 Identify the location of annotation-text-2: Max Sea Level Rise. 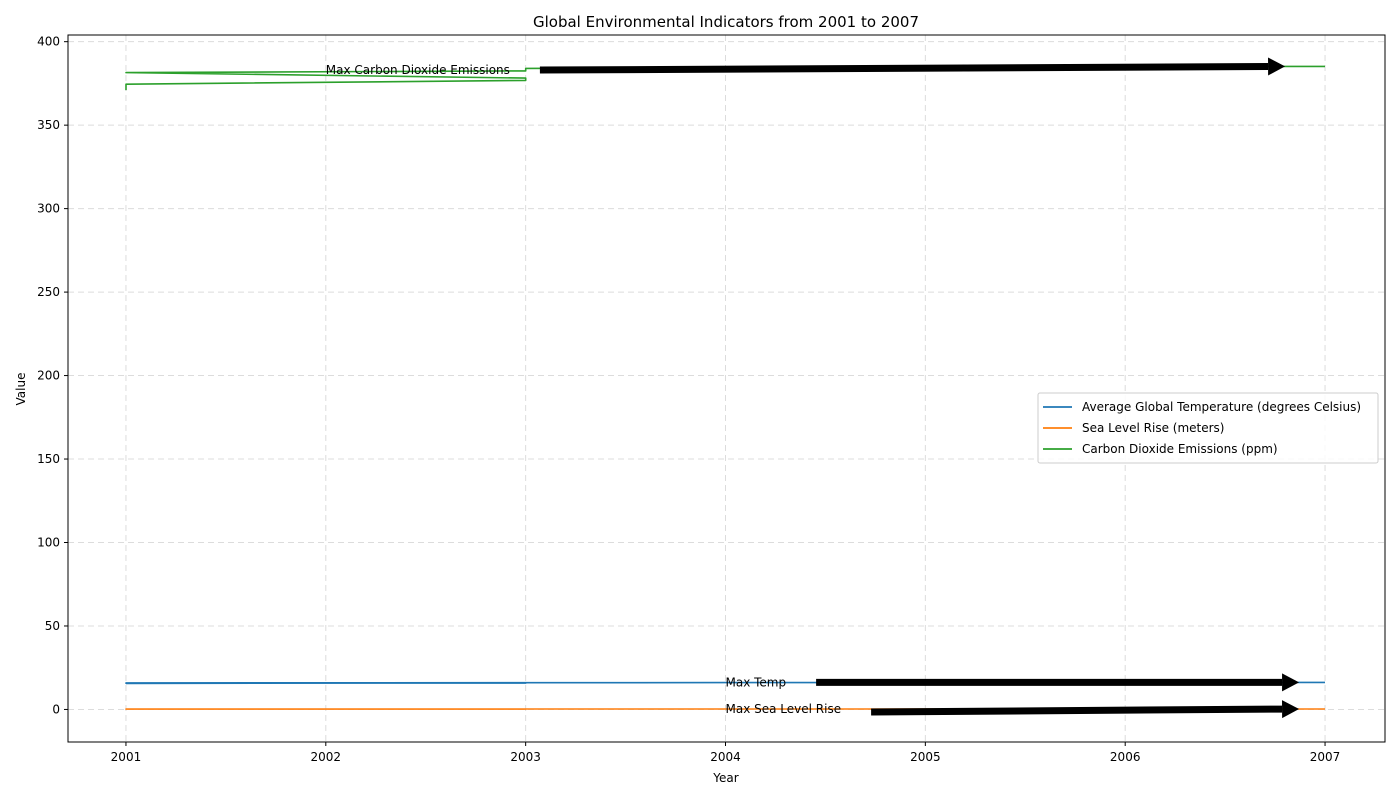
(784, 709).